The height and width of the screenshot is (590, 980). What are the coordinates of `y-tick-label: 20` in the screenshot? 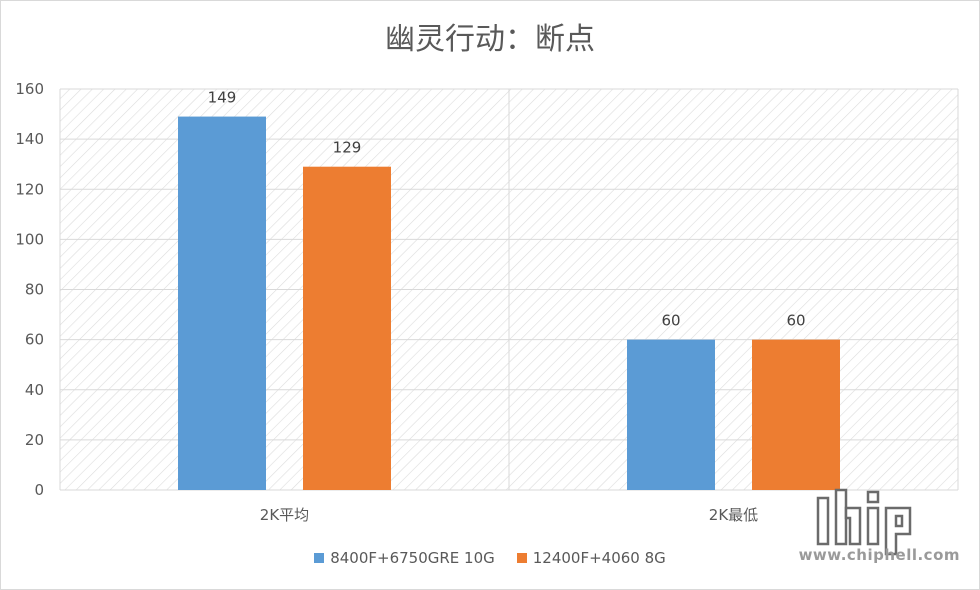 It's located at (34, 440).